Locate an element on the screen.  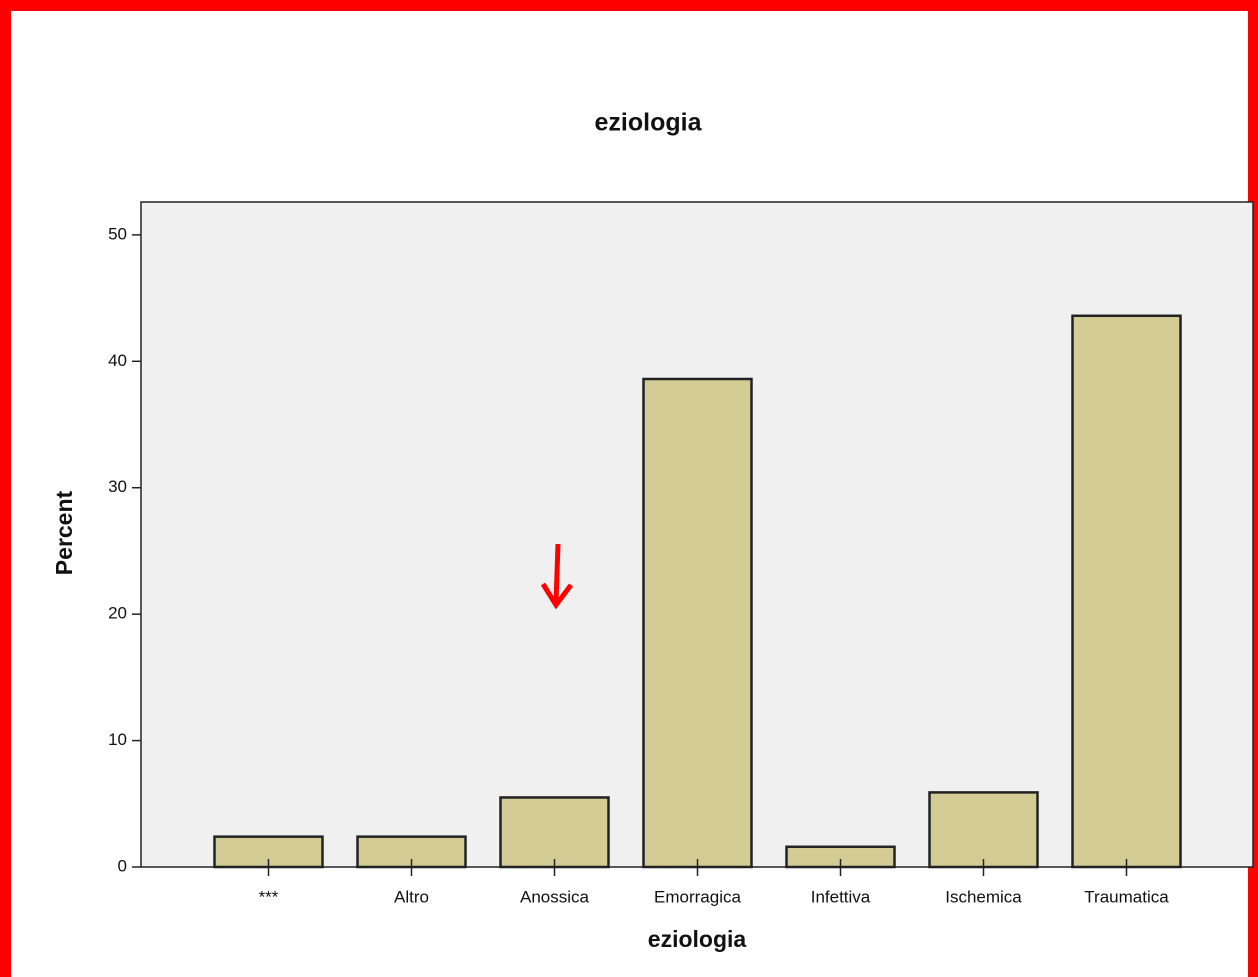
y-tick-label: 20 is located at coordinates (117, 613).